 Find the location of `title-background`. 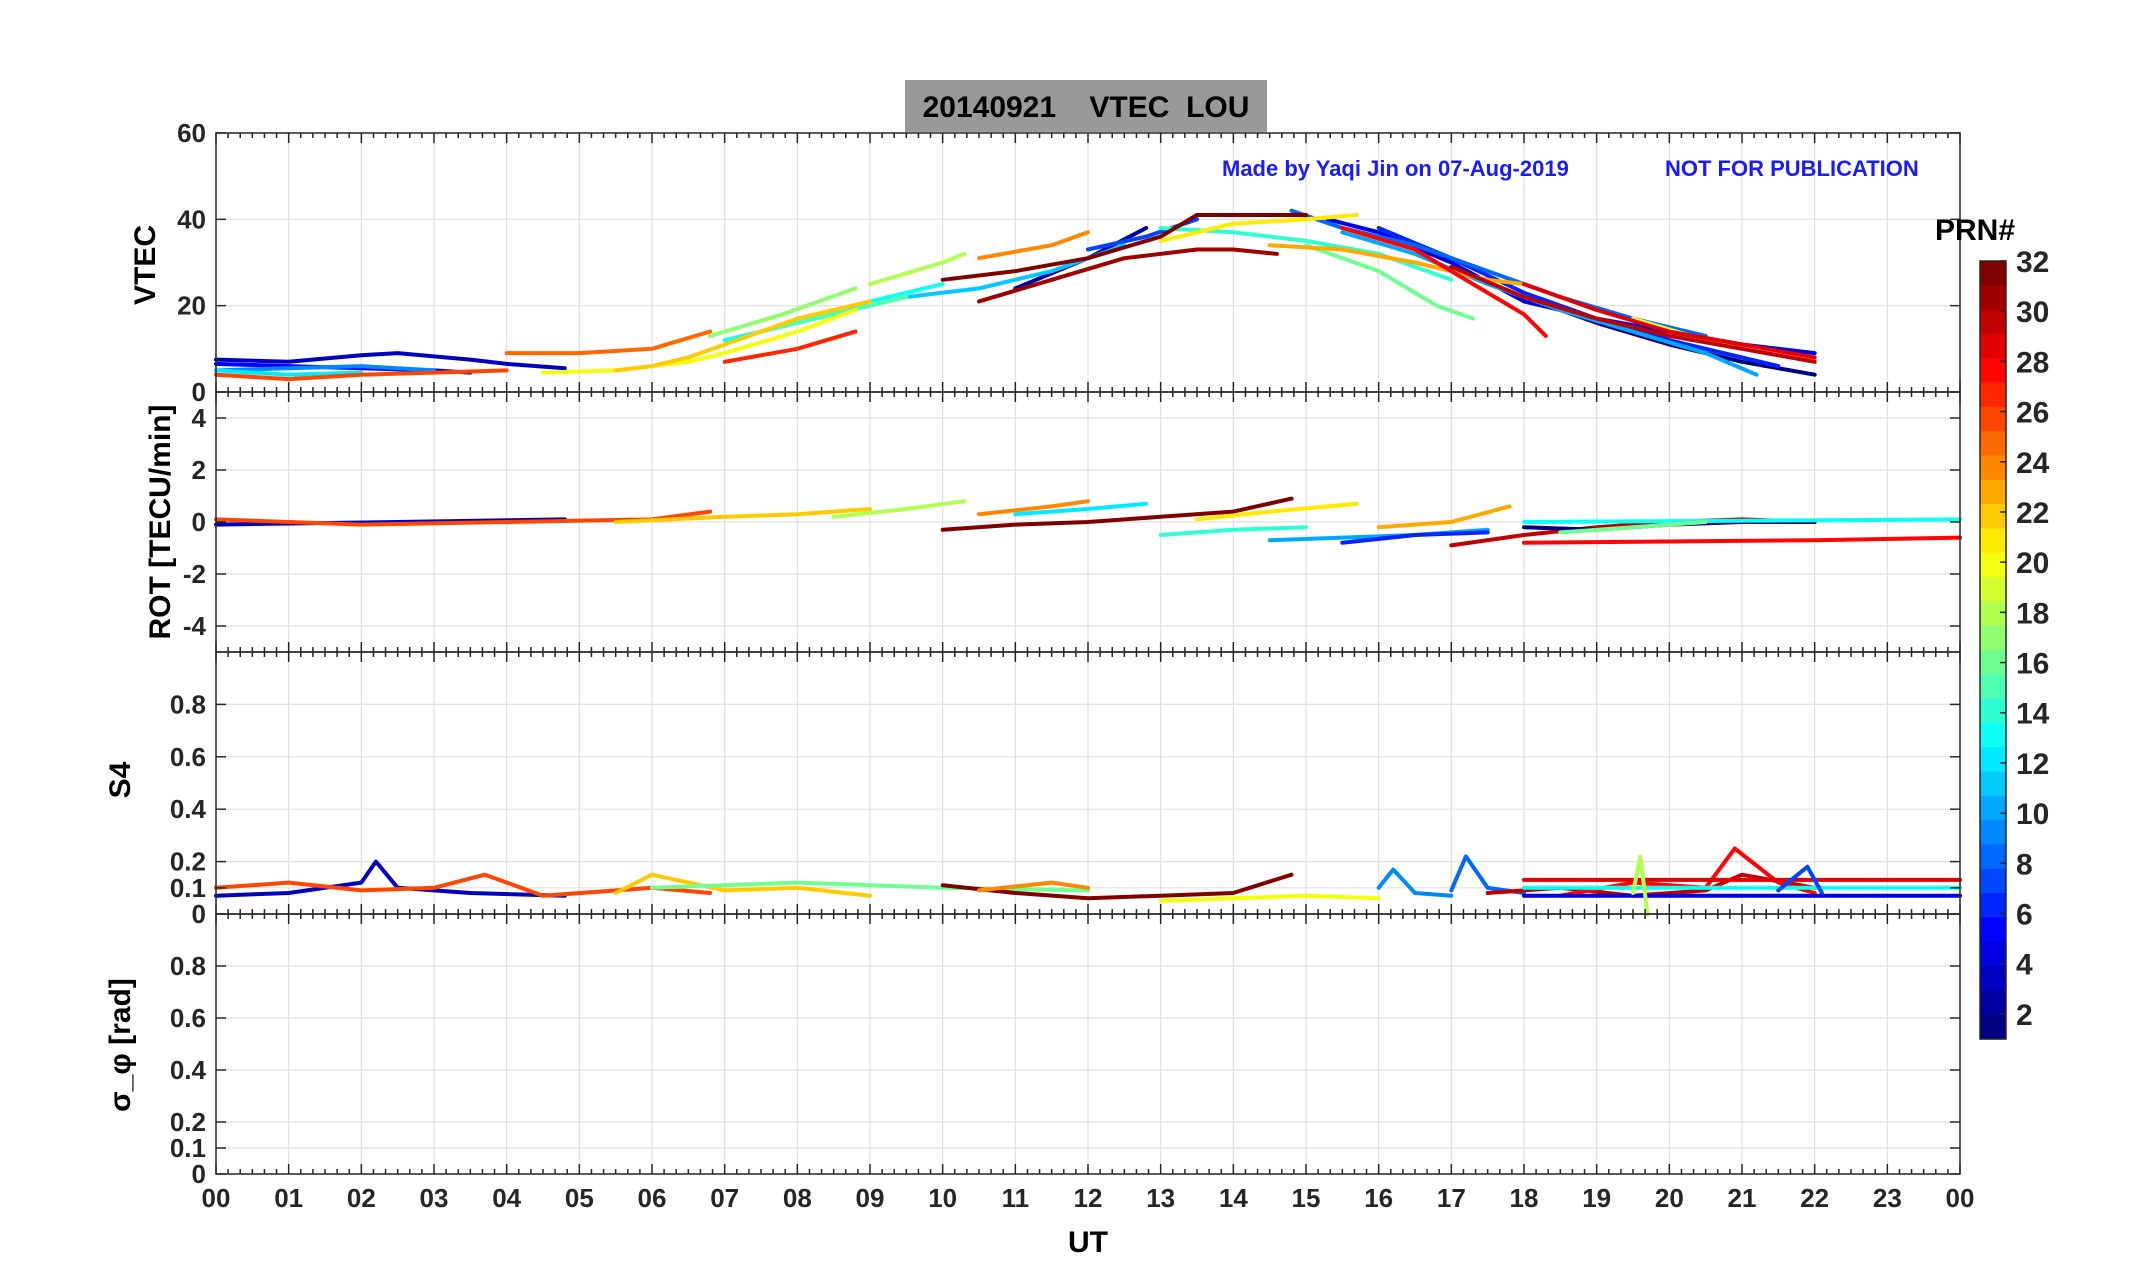

title-background is located at coordinates (1086, 106).